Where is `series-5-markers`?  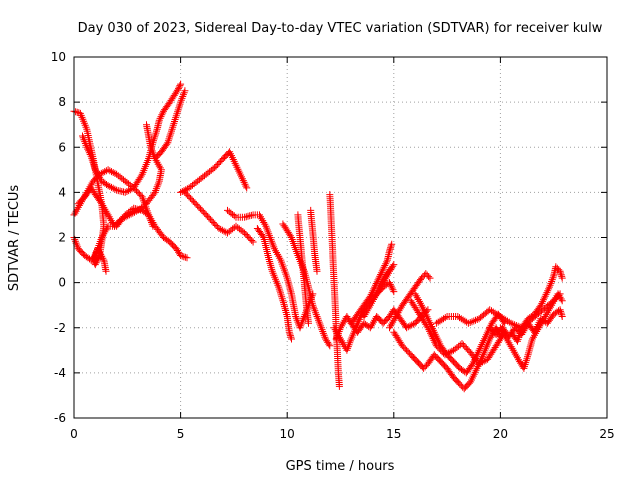 series-5-markers is located at coordinates (170, 124).